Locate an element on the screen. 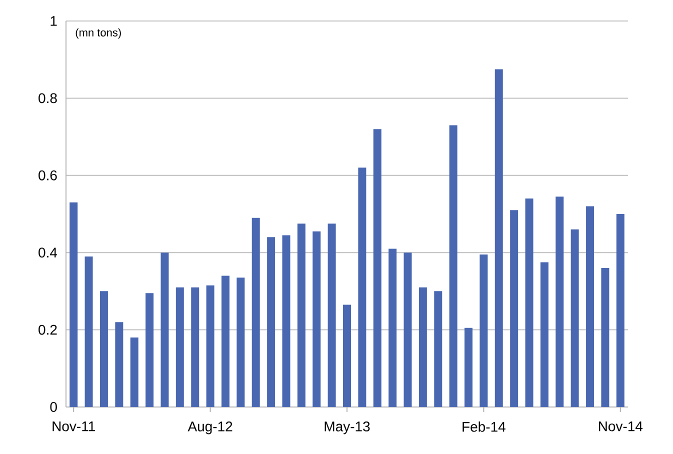 The width and height of the screenshot is (673, 454). y-tick-label: 0.8 is located at coordinates (47, 98).